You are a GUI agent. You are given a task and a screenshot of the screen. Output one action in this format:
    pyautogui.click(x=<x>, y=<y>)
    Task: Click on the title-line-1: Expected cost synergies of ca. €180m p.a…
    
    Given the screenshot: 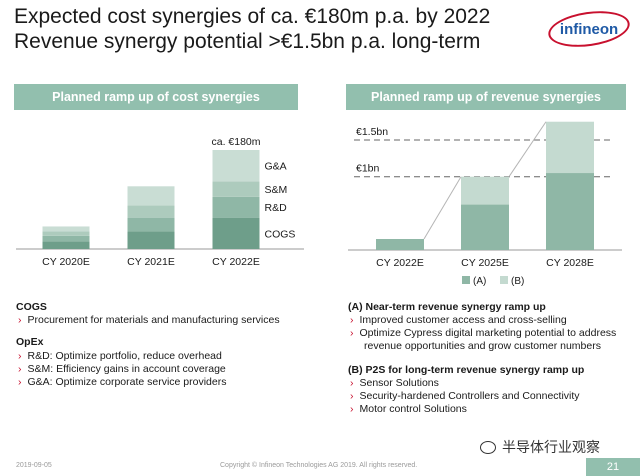 What is the action you would take?
    pyautogui.click(x=252, y=16)
    